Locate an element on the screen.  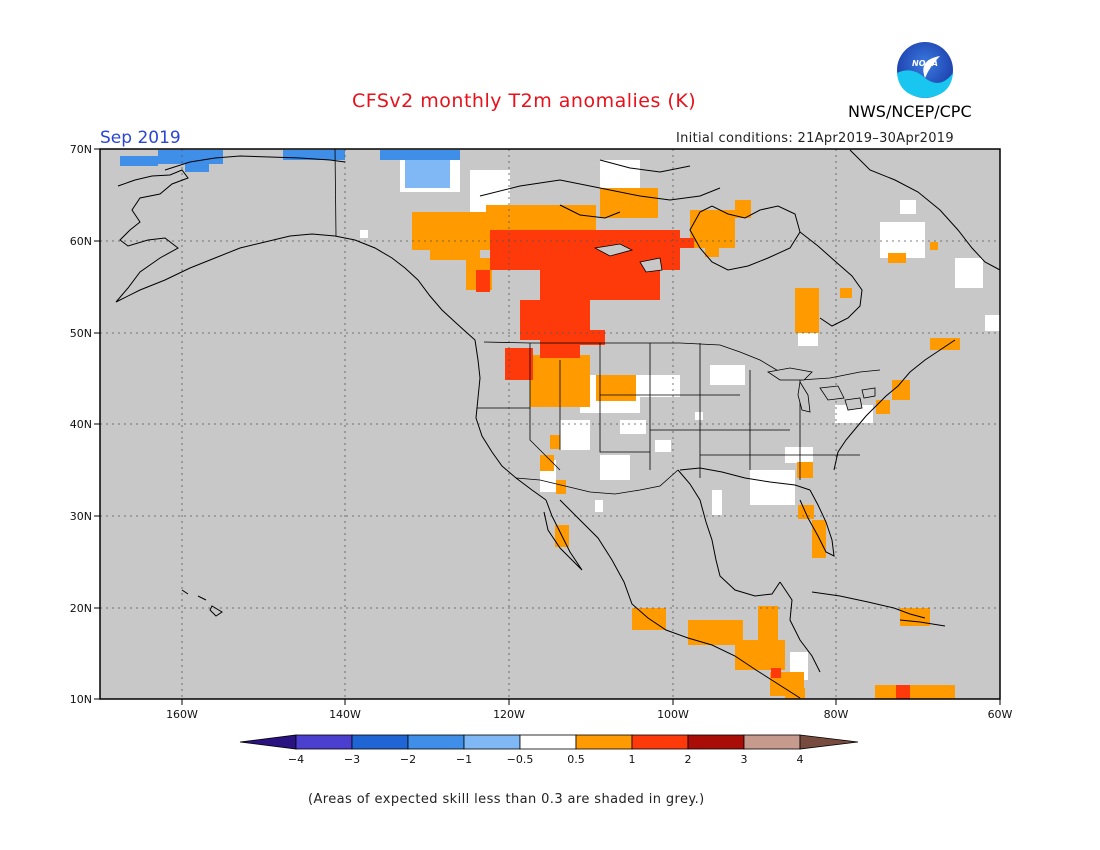
lon-label: 80W is located at coordinates (836, 714).